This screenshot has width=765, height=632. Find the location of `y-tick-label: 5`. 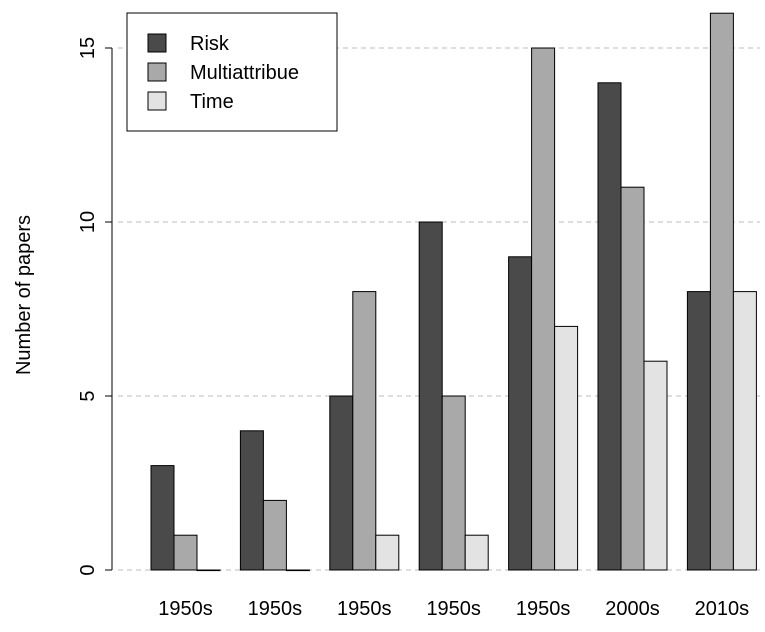

y-tick-label: 5 is located at coordinates (88, 395).